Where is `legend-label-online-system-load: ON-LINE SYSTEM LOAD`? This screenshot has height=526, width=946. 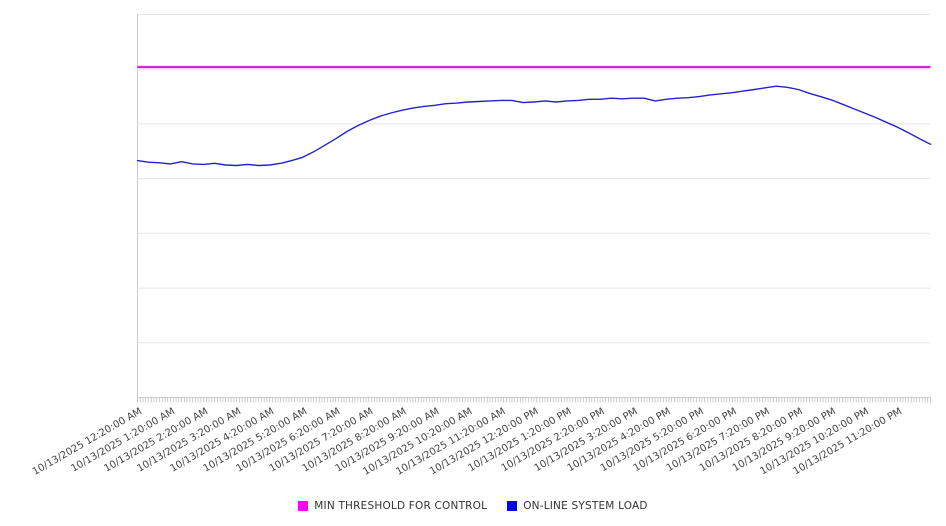
legend-label-online-system-load: ON-LINE SYSTEM LOAD is located at coordinates (585, 506).